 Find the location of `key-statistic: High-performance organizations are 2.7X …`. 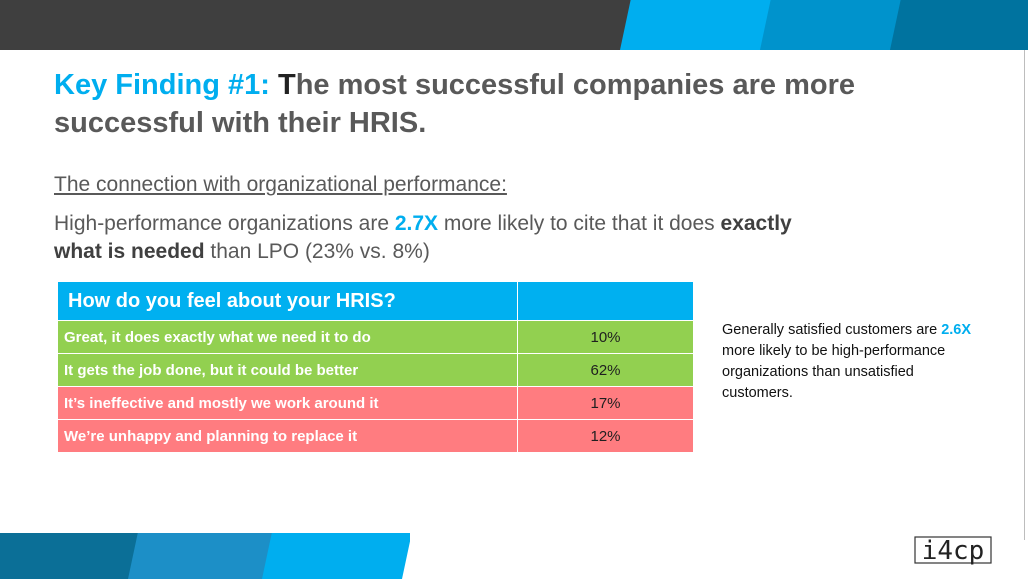

key-statistic: High-performance organizations are 2.7X … is located at coordinates (444, 238).